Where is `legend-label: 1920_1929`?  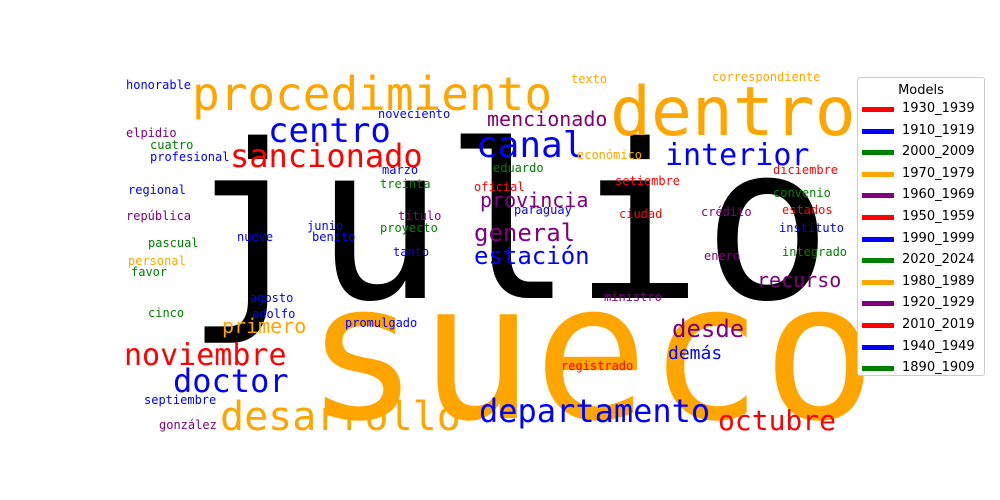
legend-label: 1920_1929 is located at coordinates (938, 303).